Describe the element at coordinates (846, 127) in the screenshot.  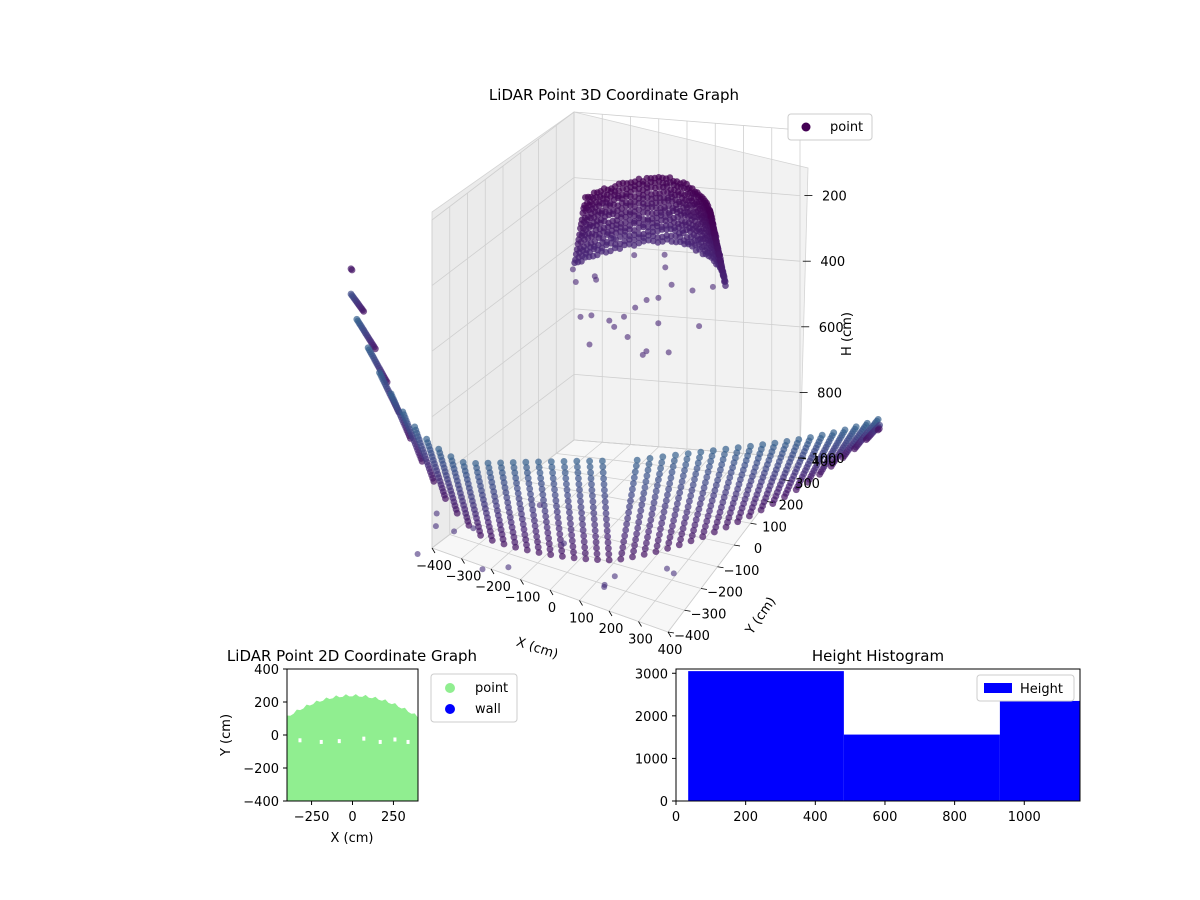
I see `legend-label-point-3d: point` at that location.